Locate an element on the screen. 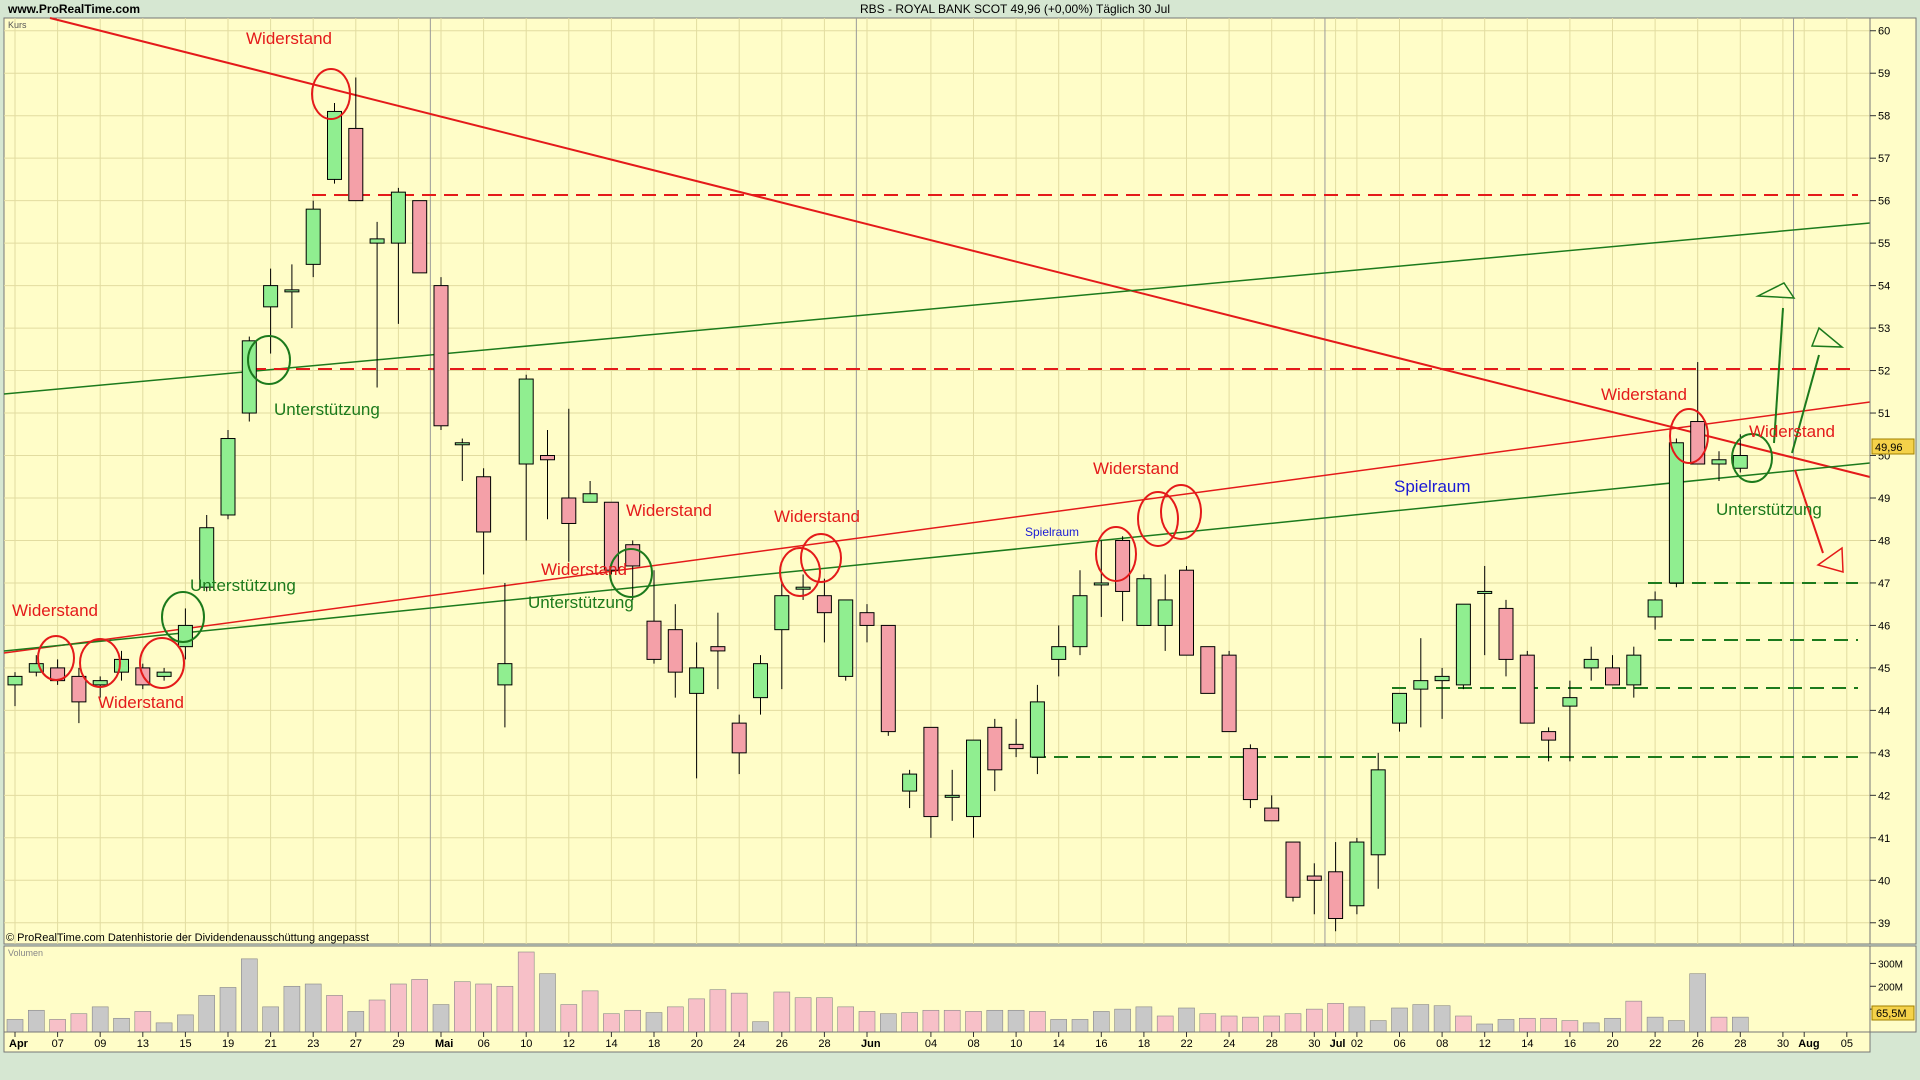 This screenshot has width=1920, height=1080. y-tick-label: 55 is located at coordinates (1884, 244).